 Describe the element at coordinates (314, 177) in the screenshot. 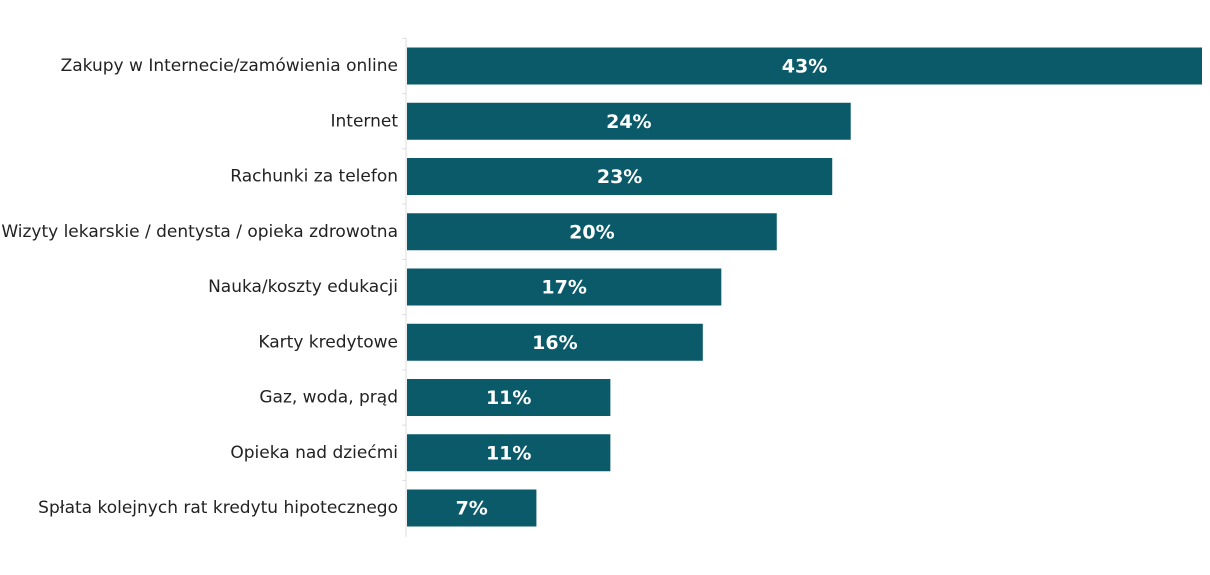

I see `y-tick-label: Rachunki za telefon` at that location.